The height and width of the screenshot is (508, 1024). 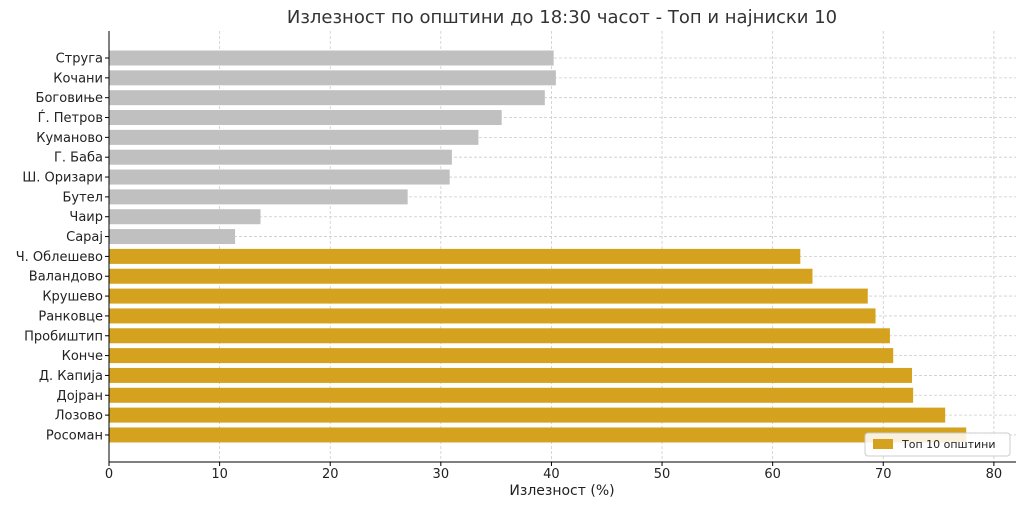 I want to click on legend-frame, so click(x=937, y=444).